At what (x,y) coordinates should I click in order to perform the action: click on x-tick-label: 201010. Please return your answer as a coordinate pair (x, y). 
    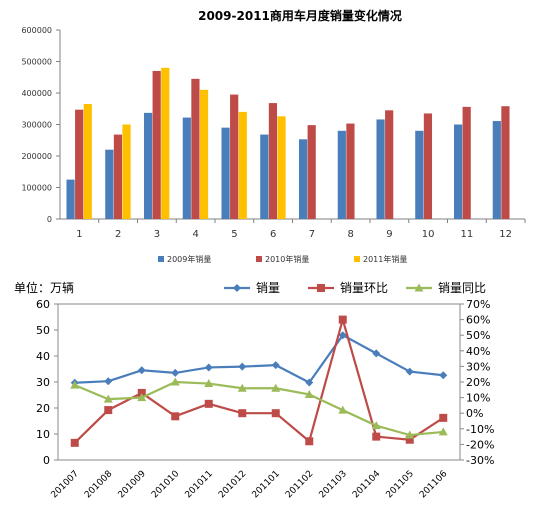
    Looking at the image, I should click on (166, 485).